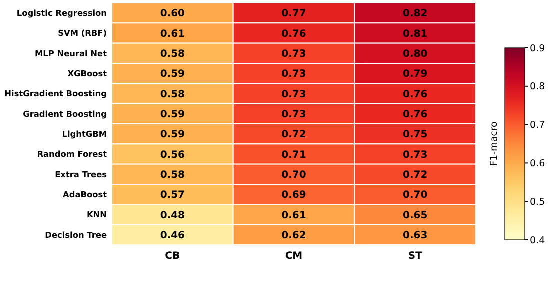  I want to click on data-label: 0.46, so click(173, 236).